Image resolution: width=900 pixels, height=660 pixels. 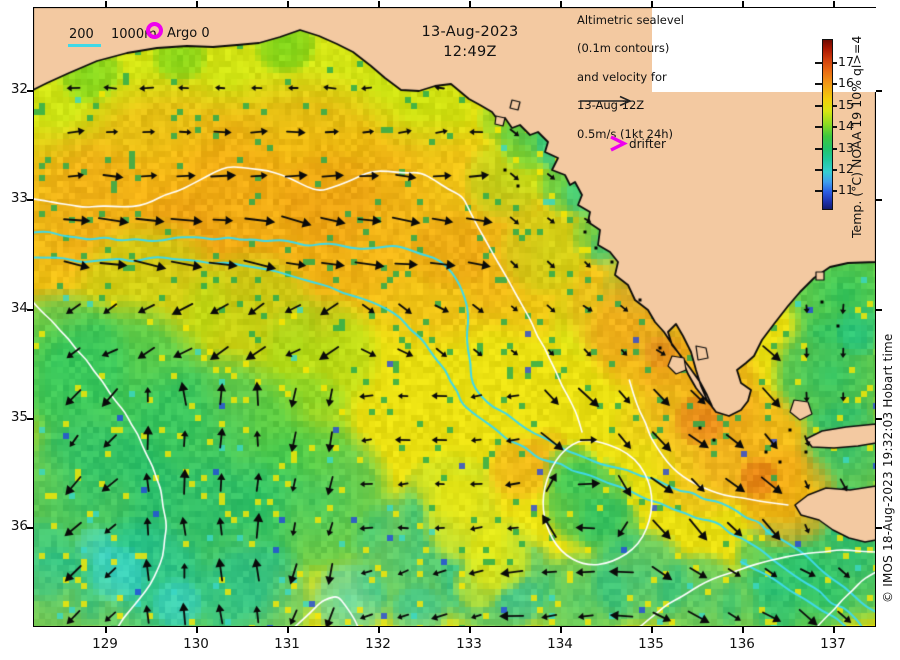 I want to click on x-axis-label: 129, so click(x=105, y=644).